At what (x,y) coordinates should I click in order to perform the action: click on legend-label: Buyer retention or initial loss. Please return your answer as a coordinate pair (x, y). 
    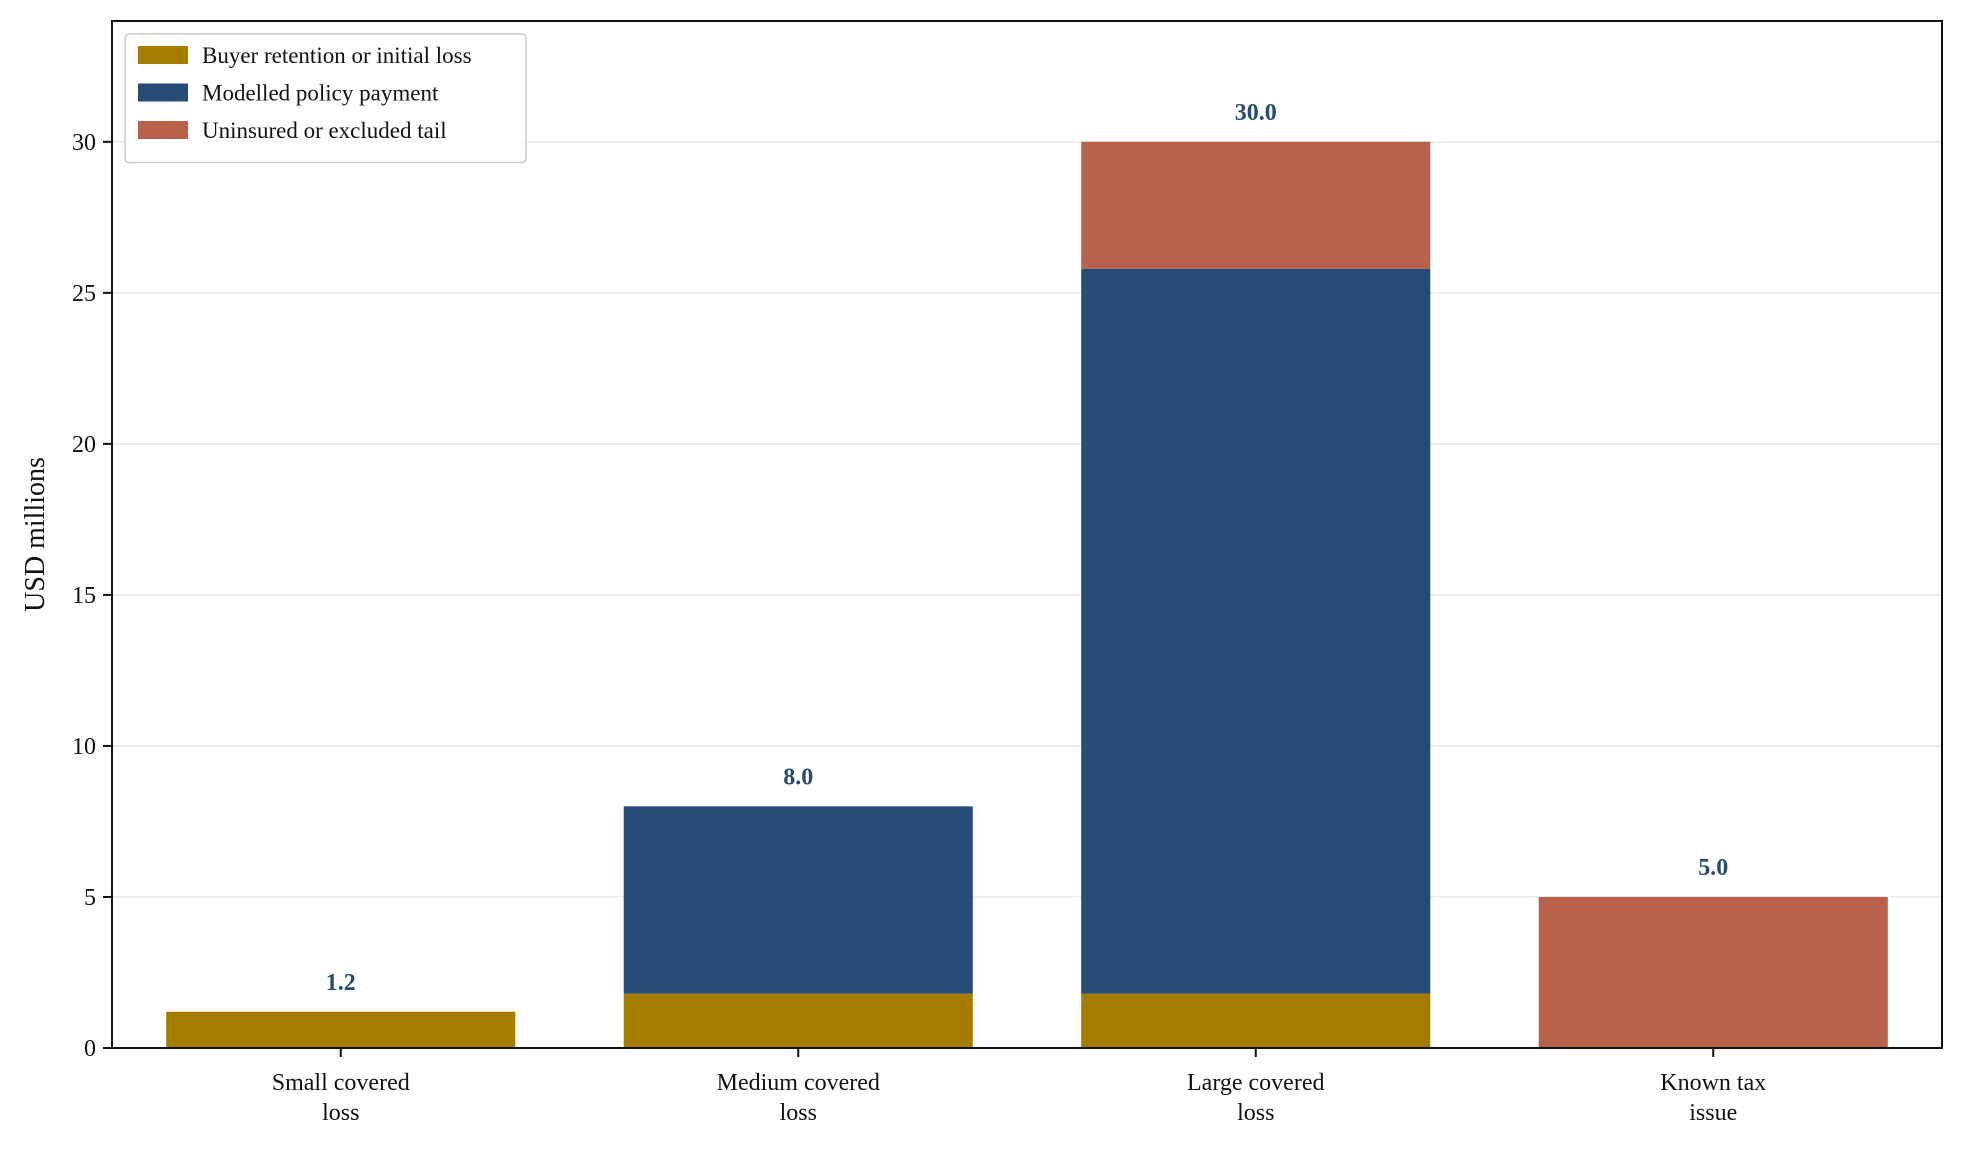
    Looking at the image, I should click on (337, 55).